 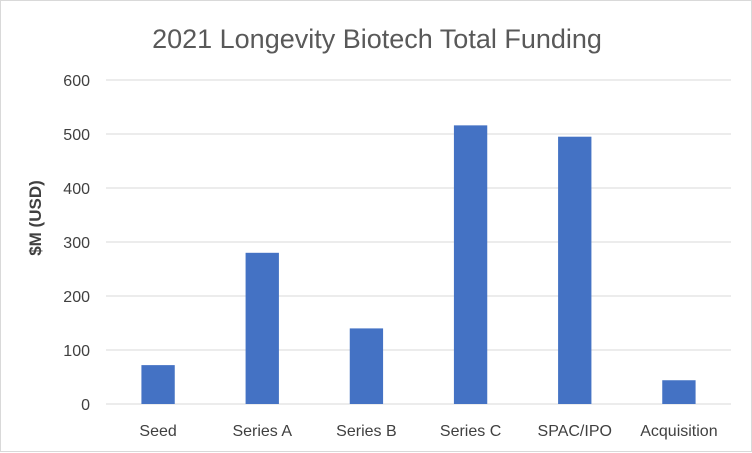 What do you see at coordinates (575, 431) in the screenshot?
I see `x-tick-label: SPAC/IPO` at bounding box center [575, 431].